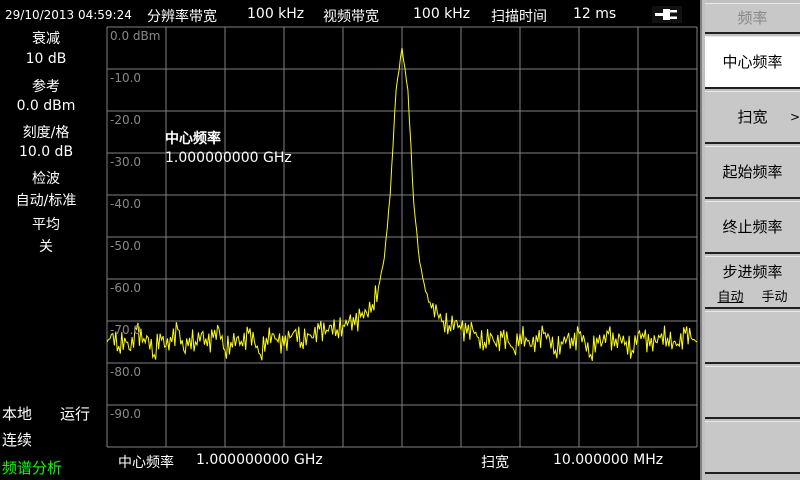 This screenshot has height=480, width=800. I want to click on softkey-step-label: 步进频率, so click(752, 272).